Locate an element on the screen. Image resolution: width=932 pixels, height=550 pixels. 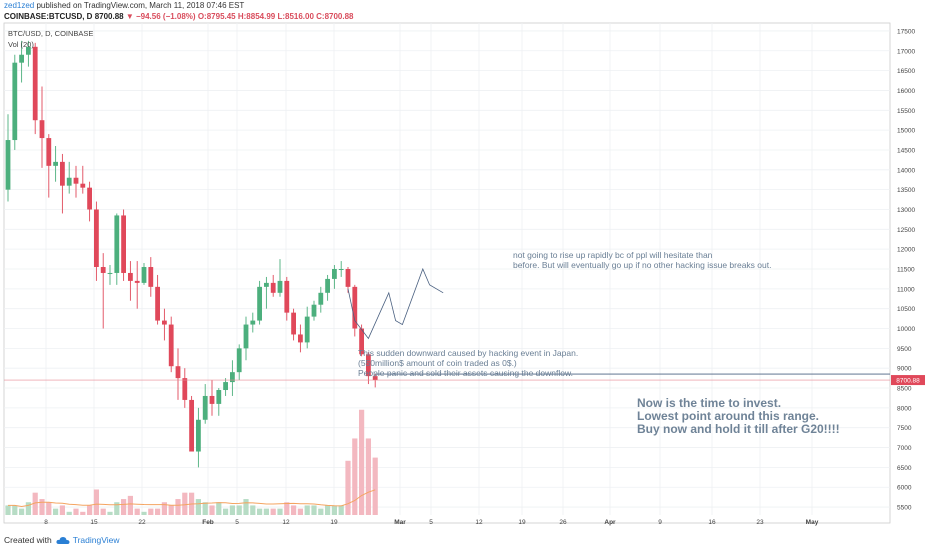
y-tick-label: 7000 is located at coordinates (904, 448).